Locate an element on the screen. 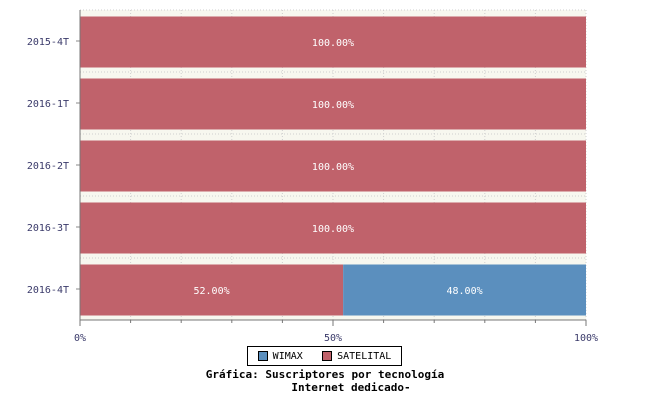 The height and width of the screenshot is (400, 650). chart-caption-line1: Gráfica: Suscriptores por tecnología is located at coordinates (325, 374).